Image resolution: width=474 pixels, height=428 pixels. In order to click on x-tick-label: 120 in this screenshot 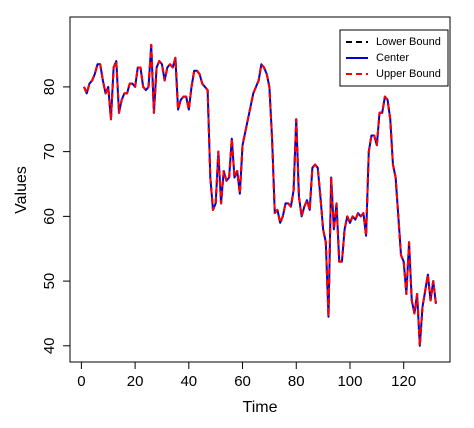, I will do `click(403, 381)`.